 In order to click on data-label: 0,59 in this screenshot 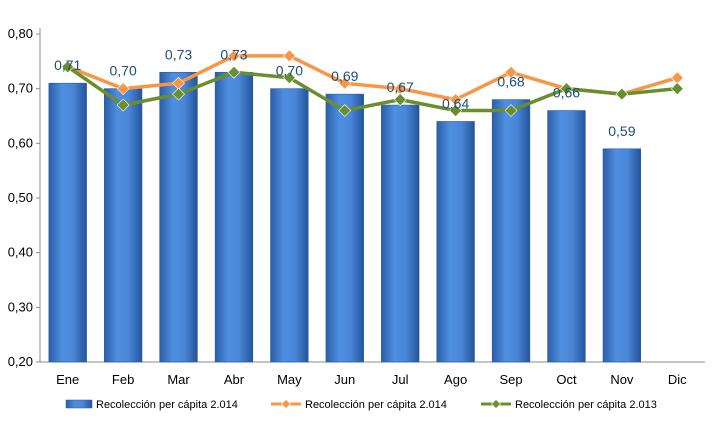, I will do `click(621, 131)`.